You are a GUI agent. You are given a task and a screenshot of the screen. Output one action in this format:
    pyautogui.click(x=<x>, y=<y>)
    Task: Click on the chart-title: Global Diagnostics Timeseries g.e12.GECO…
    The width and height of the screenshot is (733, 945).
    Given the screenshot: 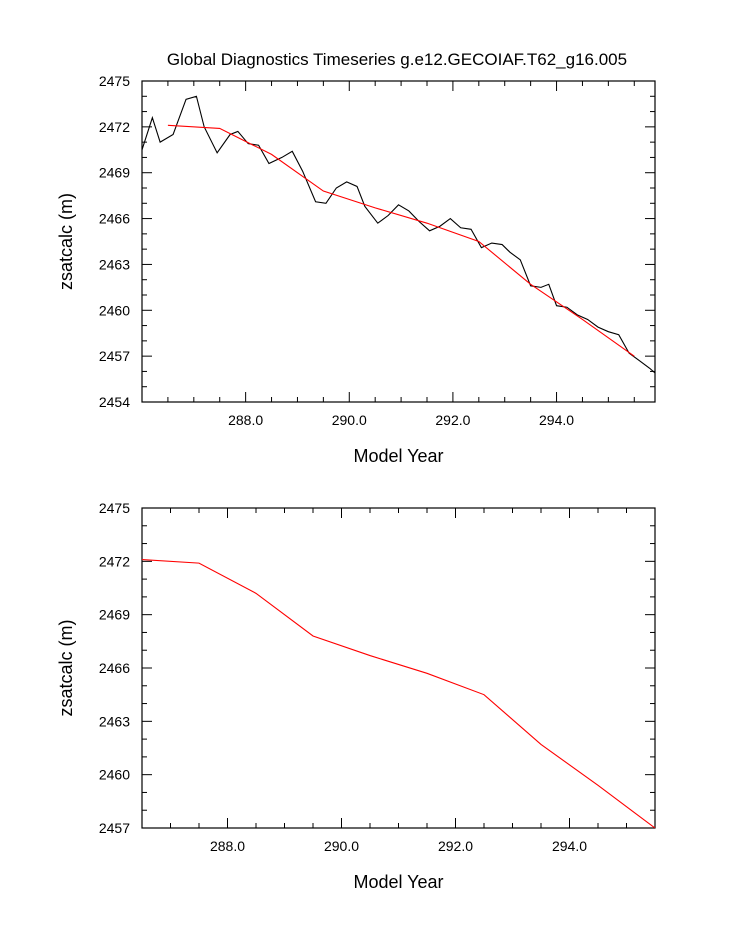 What is the action you would take?
    pyautogui.click(x=397, y=59)
    